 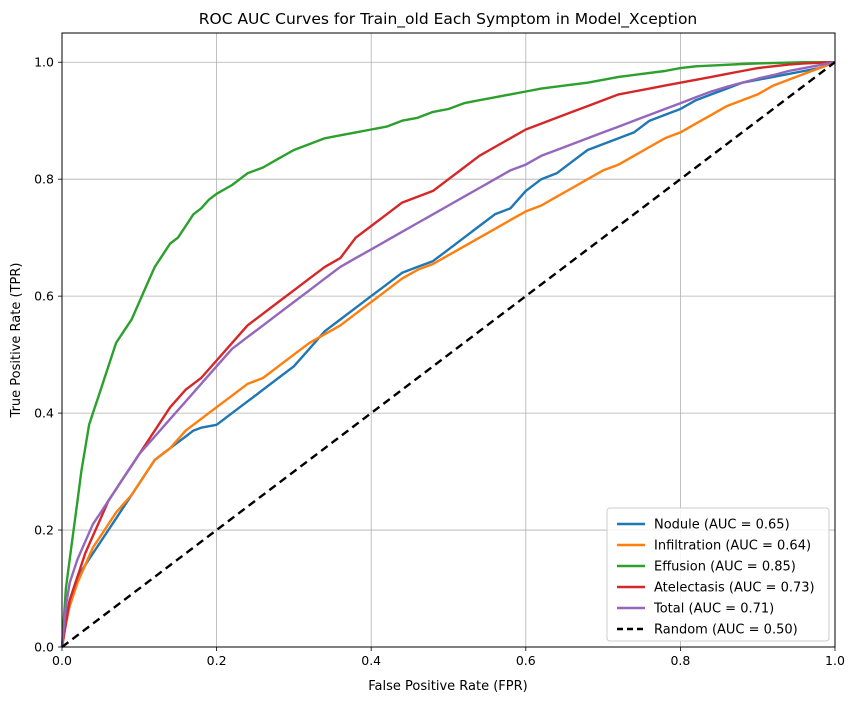 What do you see at coordinates (44, 413) in the screenshot?
I see `y-tick-label: 0.4` at bounding box center [44, 413].